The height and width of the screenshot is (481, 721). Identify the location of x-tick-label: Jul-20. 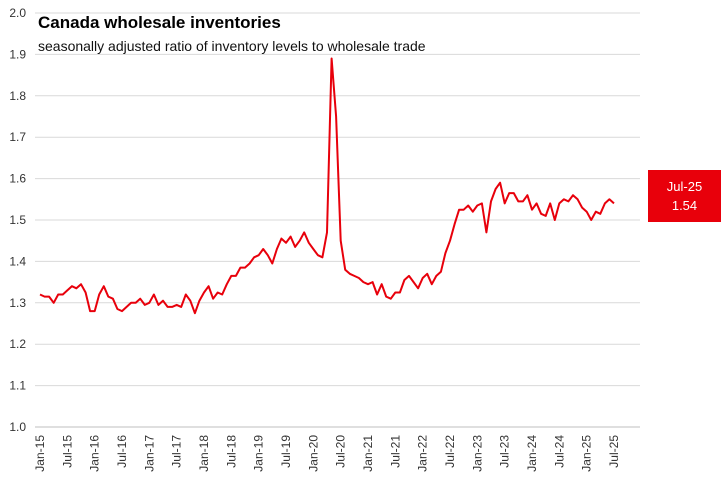
(341, 451).